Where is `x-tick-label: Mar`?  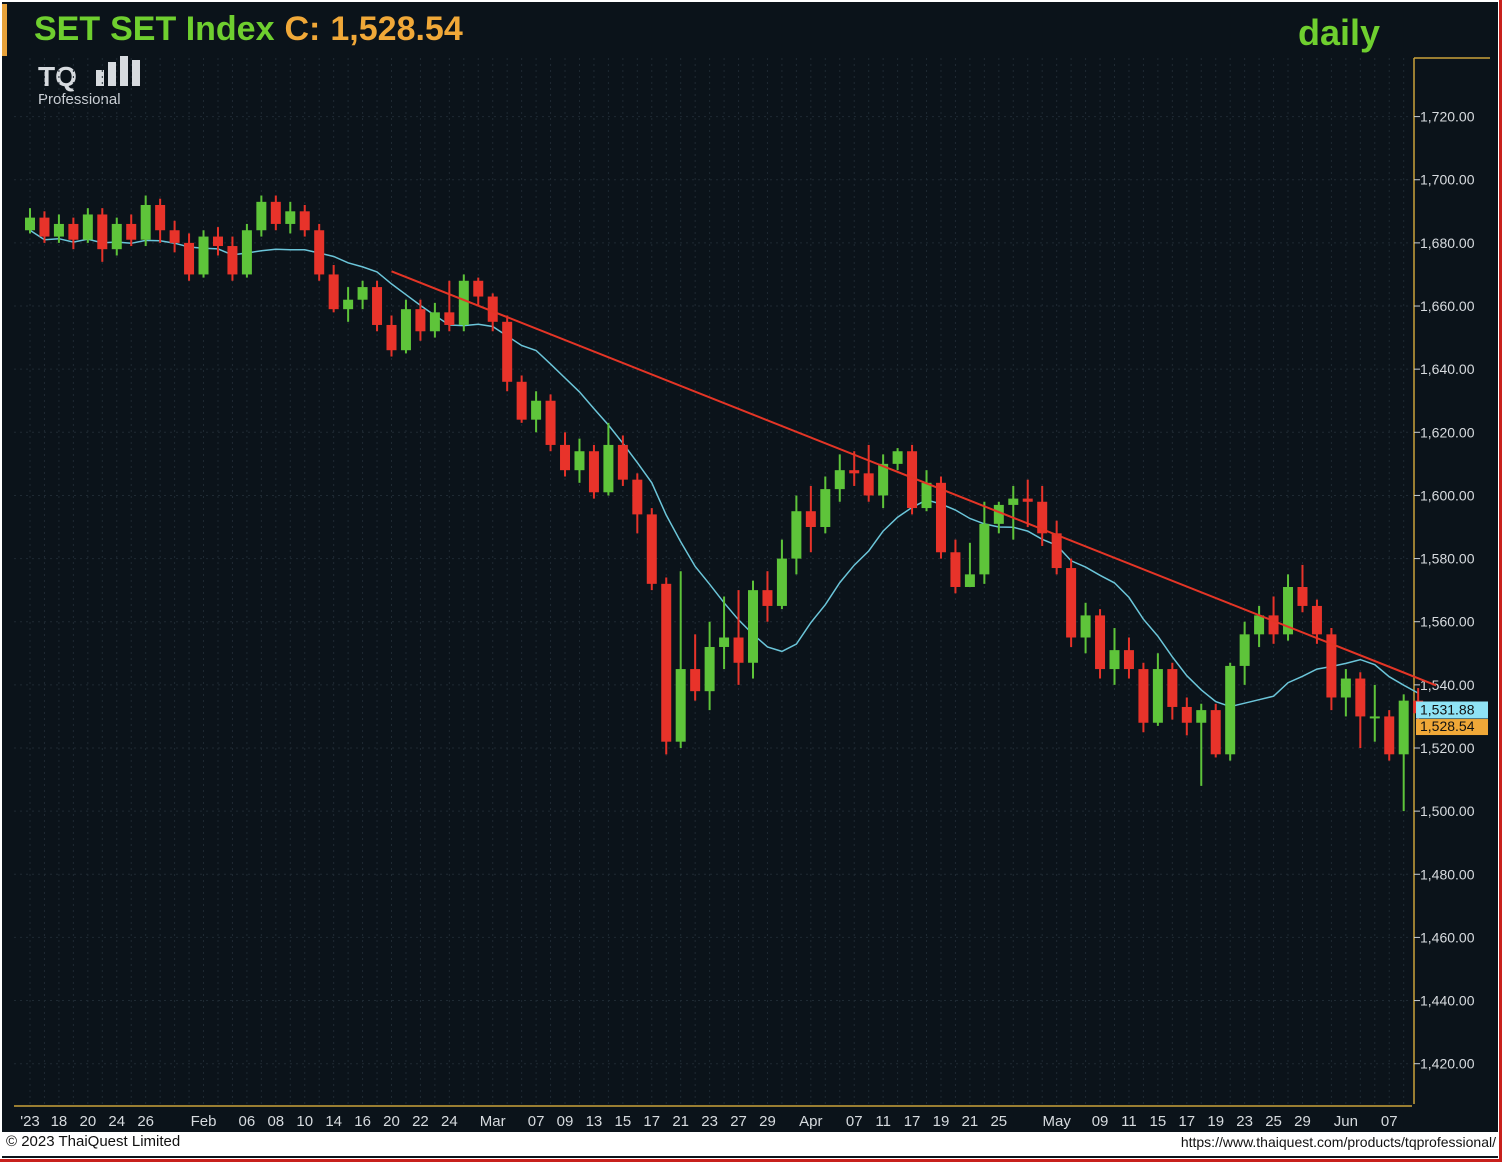 x-tick-label: Mar is located at coordinates (493, 1121).